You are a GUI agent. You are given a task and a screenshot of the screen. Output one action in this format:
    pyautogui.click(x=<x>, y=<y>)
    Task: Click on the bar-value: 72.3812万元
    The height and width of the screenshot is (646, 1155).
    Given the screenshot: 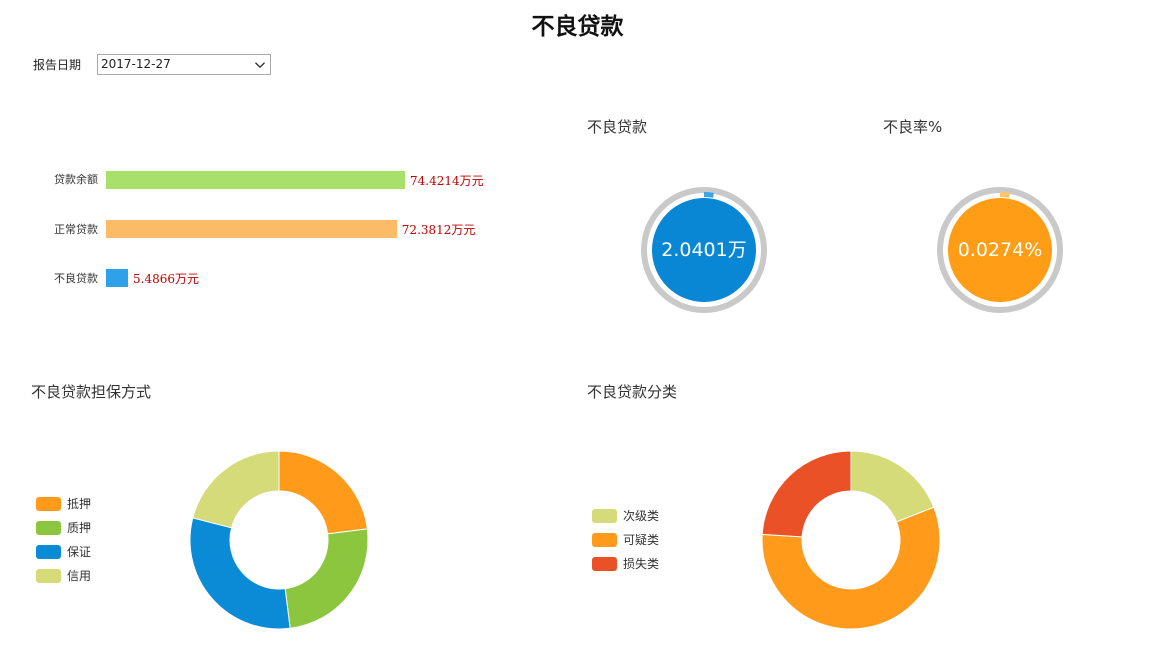 What is the action you would take?
    pyautogui.click(x=438, y=230)
    